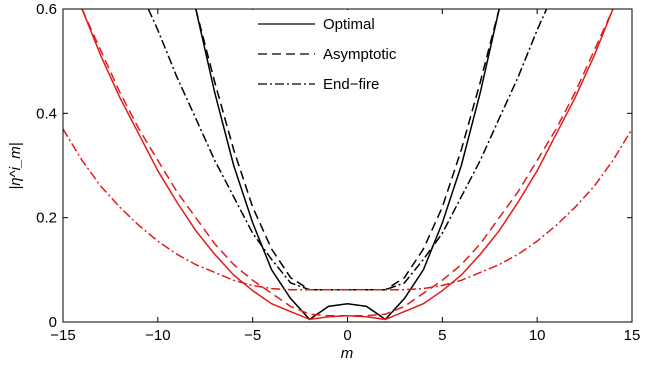 This screenshot has height=366, width=662. I want to click on legend-label-endfire: End−fire, so click(351, 84).